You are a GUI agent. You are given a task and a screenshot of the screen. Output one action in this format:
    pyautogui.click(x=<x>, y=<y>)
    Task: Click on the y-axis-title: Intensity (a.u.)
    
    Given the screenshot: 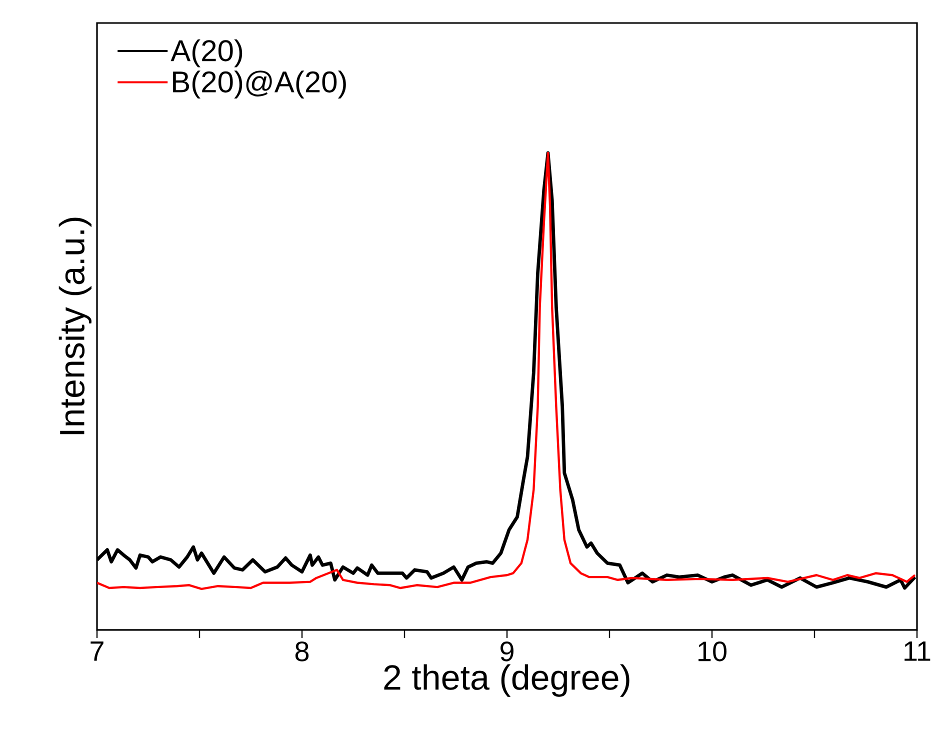 What is the action you would take?
    pyautogui.click(x=75, y=326)
    